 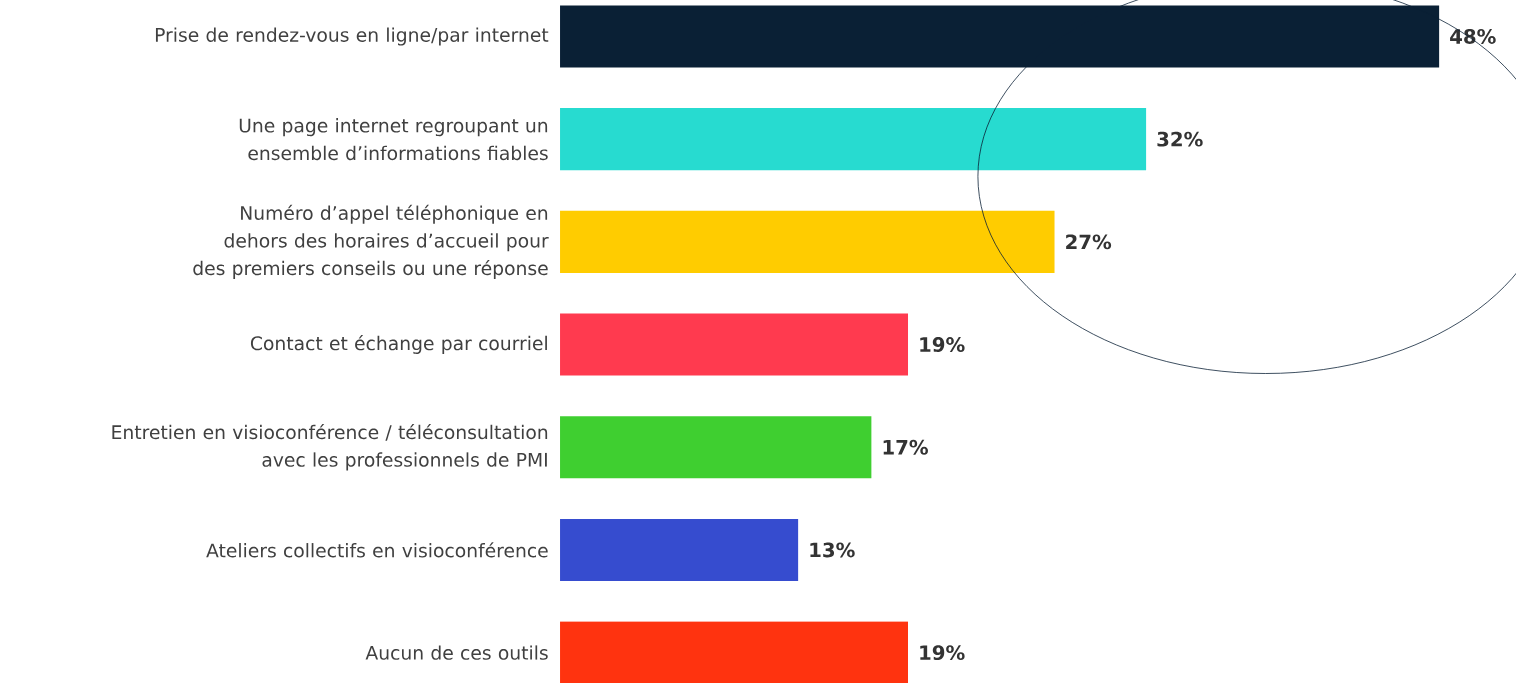 I want to click on y-tick-label: Aucun de ces outils, so click(x=456, y=652).